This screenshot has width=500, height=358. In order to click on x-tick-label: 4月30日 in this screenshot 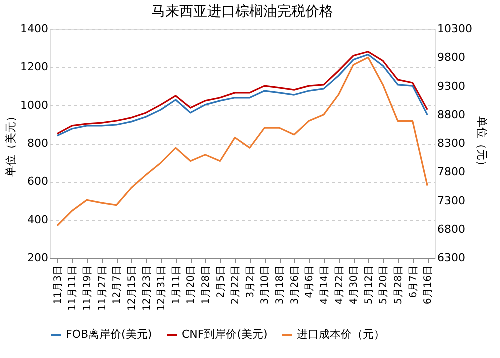, I will do `click(354, 285)`.